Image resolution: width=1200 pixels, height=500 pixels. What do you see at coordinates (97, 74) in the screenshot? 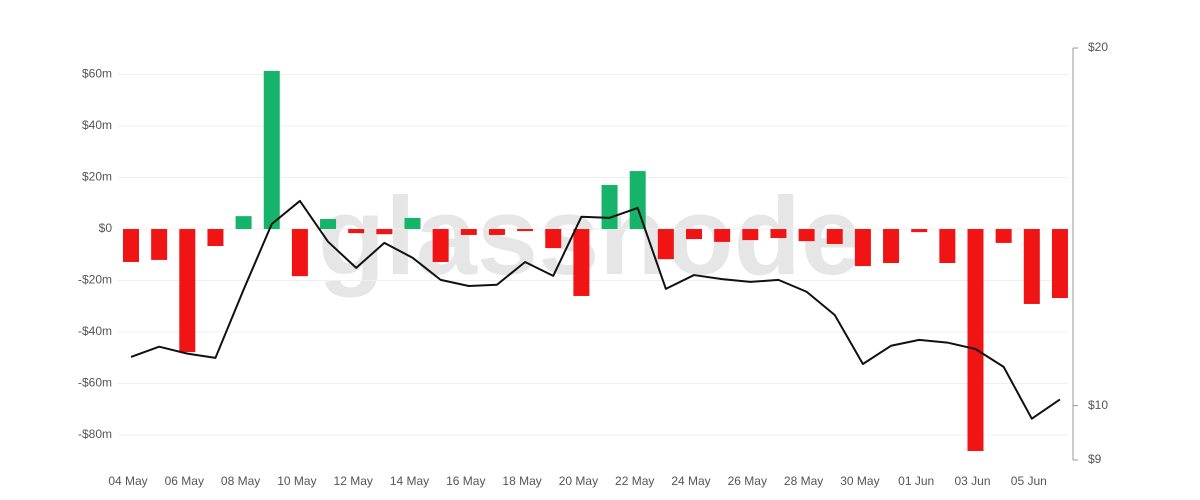
I see `y-tick-label: $60m` at bounding box center [97, 74].